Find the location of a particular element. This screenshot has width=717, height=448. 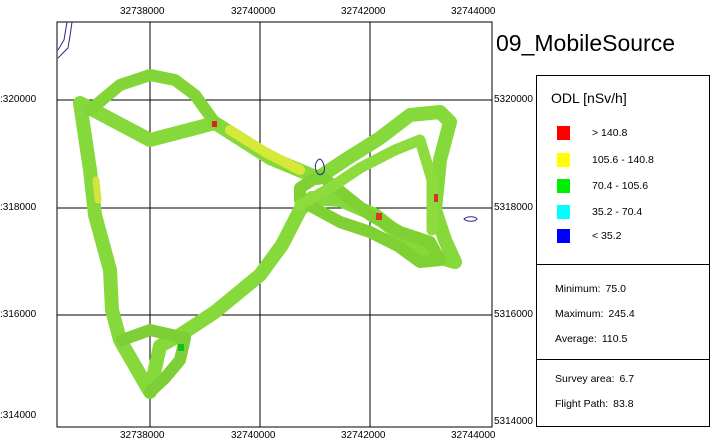

legend-label-3: 70.4 - 105.6 is located at coordinates (620, 186).